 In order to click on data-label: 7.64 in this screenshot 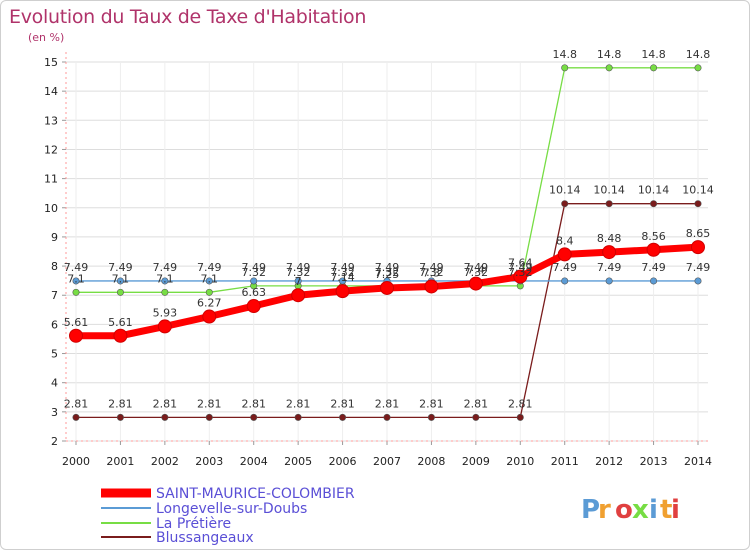, I will do `click(520, 263)`.